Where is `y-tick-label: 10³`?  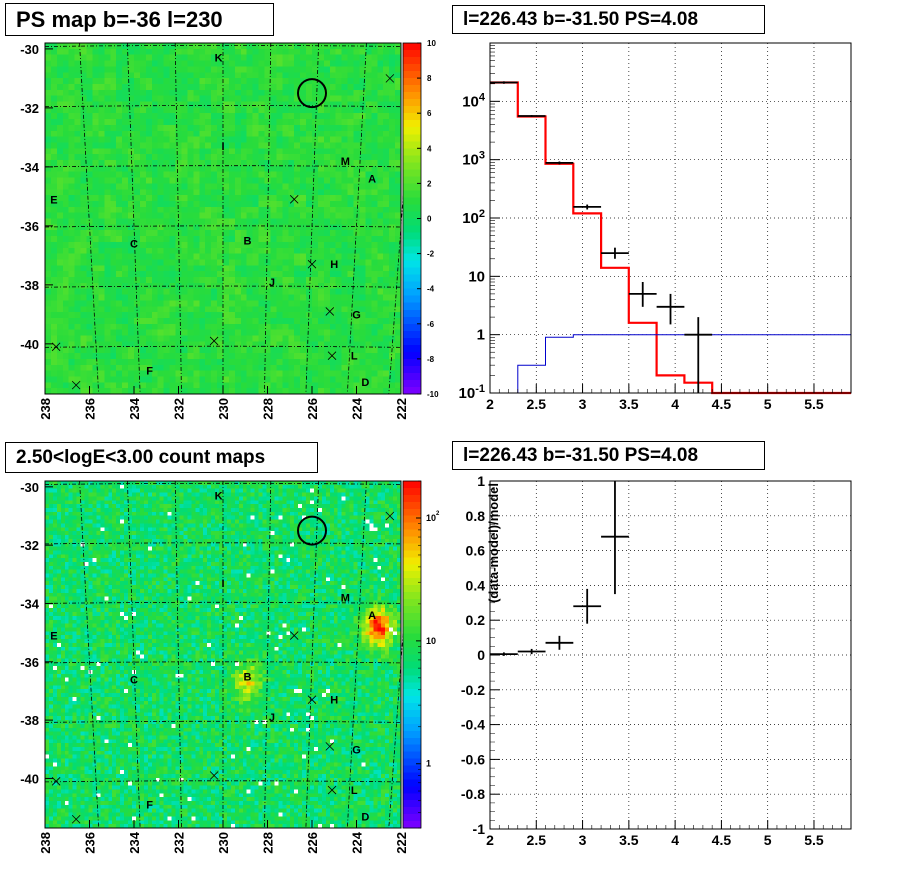
y-tick-label: 10³ is located at coordinates (473, 159).